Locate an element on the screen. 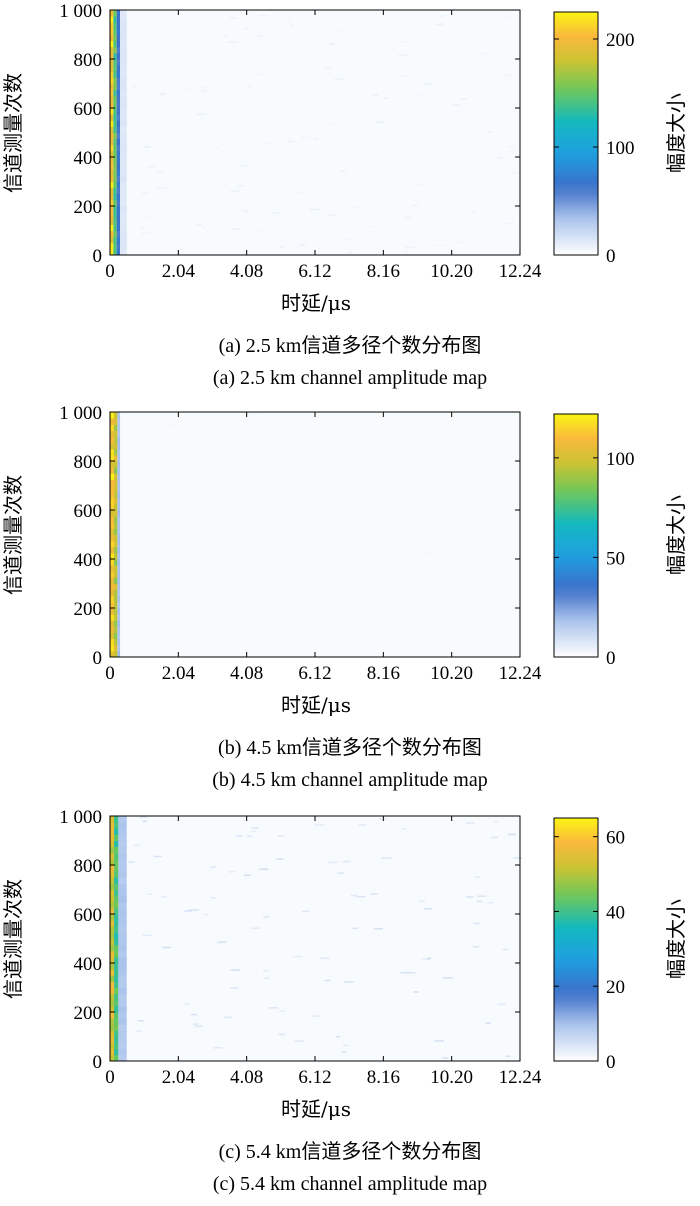 This screenshot has height=1206, width=700. y-axis-title: 信道测量次数 is located at coordinates (13, 939).